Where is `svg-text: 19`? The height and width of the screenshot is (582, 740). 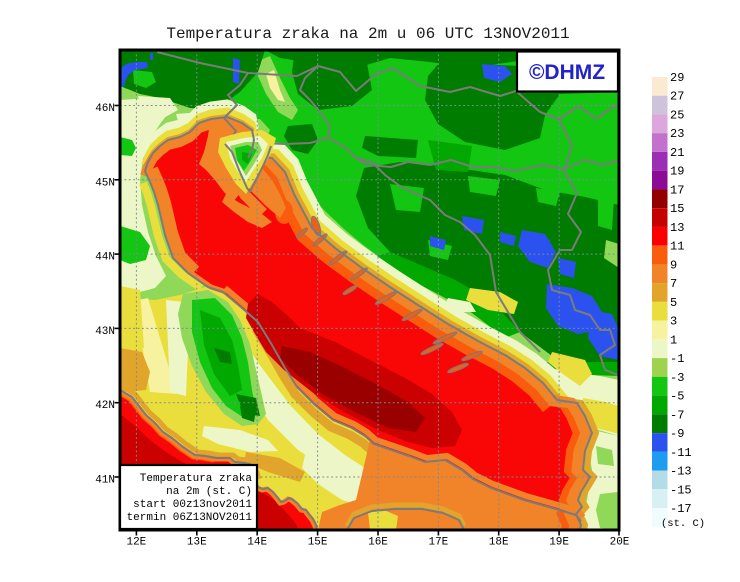
svg-text: 19 is located at coordinates (677, 172).